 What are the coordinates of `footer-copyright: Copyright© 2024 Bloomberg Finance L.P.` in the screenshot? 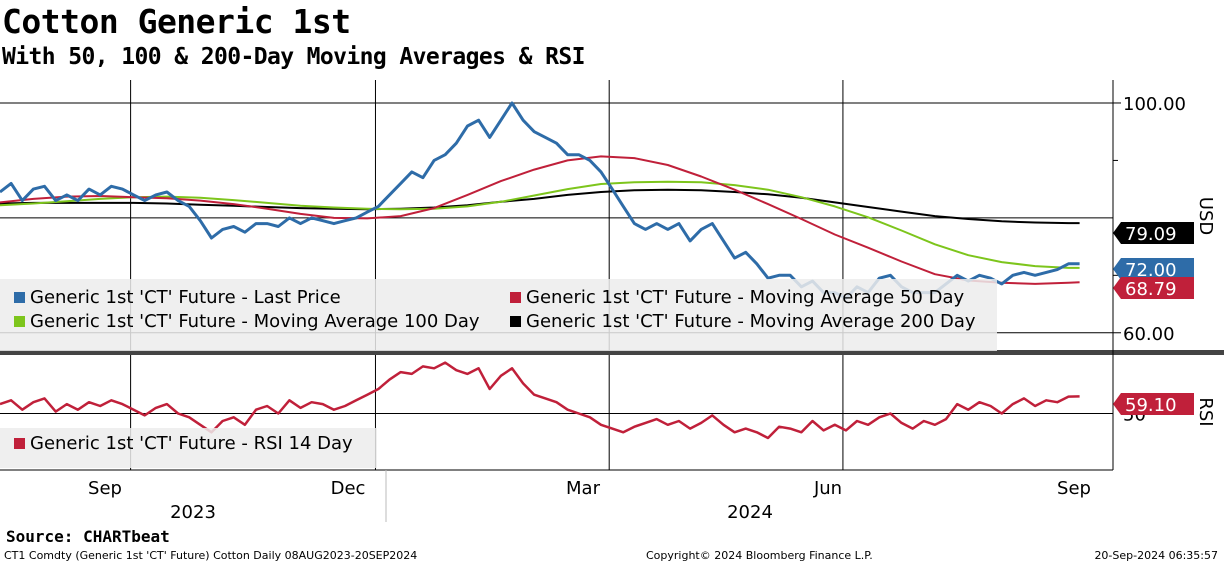 It's located at (759, 555).